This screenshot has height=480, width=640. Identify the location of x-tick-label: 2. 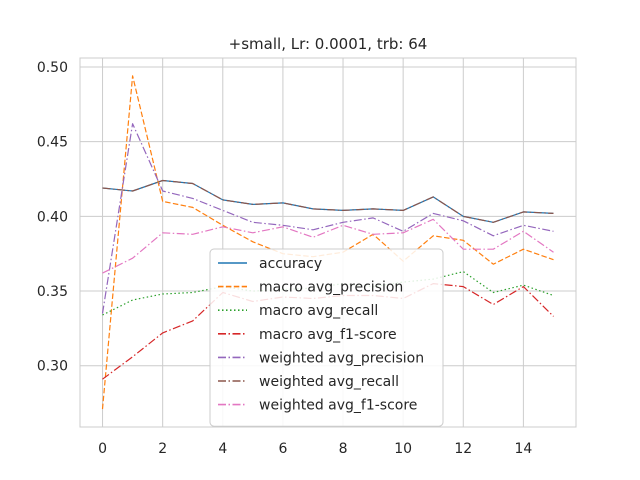
(162, 449).